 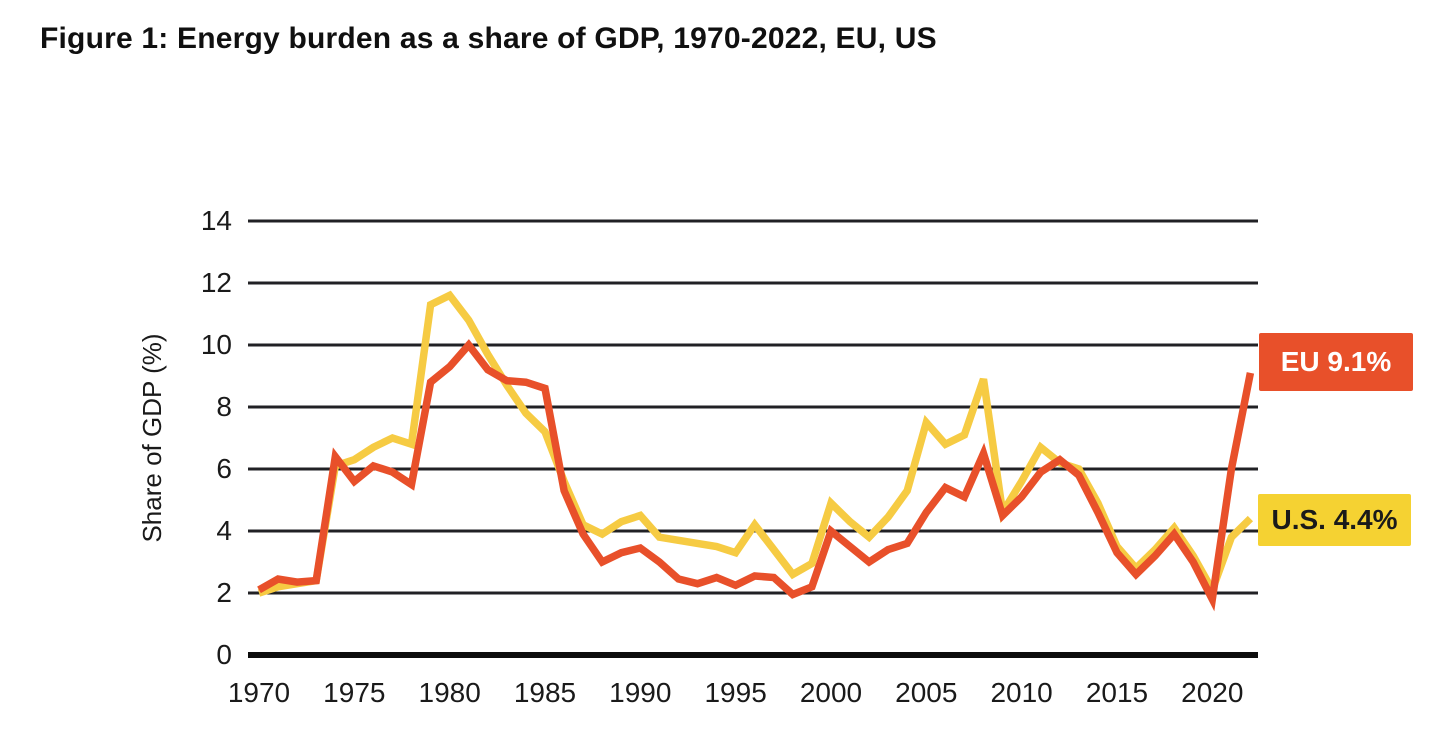 What do you see at coordinates (1212, 692) in the screenshot?
I see `x-tick-label-2020: 2020` at bounding box center [1212, 692].